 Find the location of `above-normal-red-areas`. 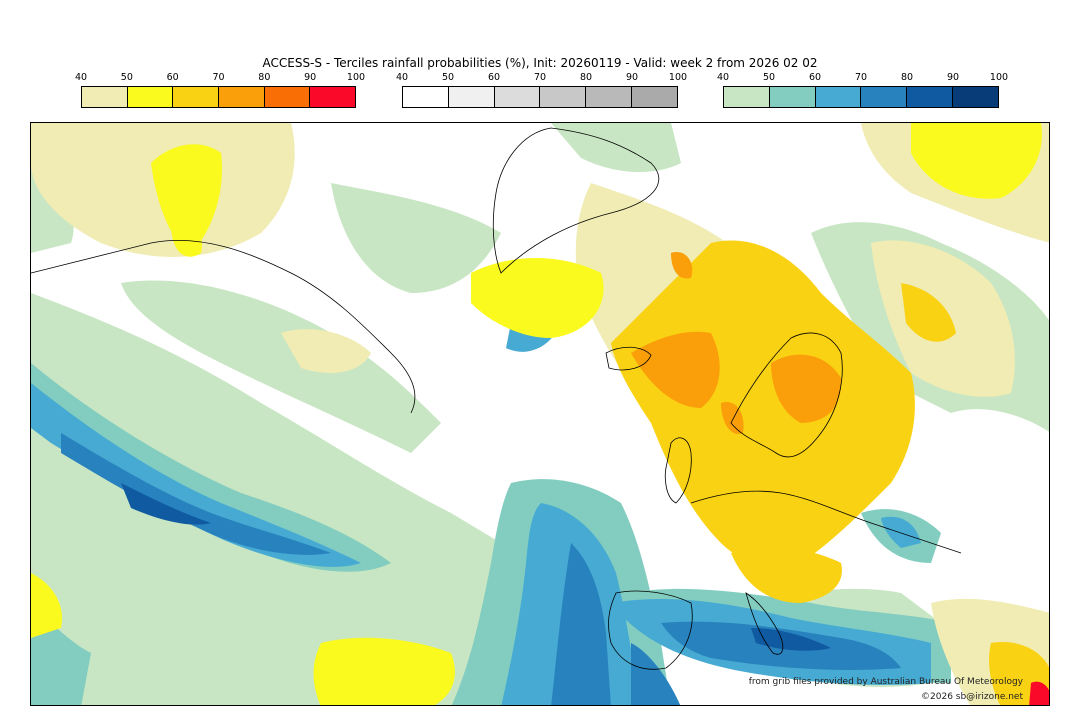

above-normal-red-areas is located at coordinates (1039, 693).